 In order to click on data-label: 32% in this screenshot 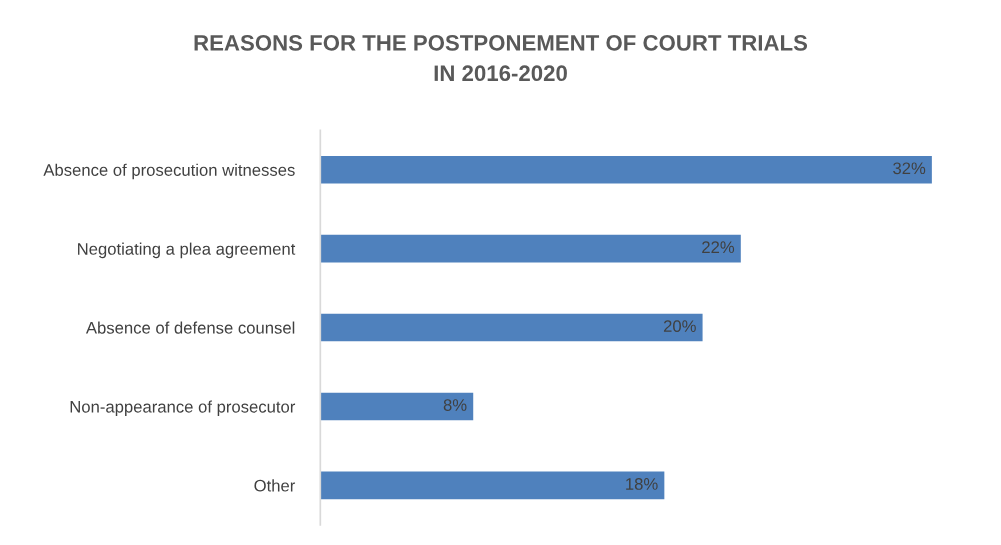, I will do `click(909, 168)`.